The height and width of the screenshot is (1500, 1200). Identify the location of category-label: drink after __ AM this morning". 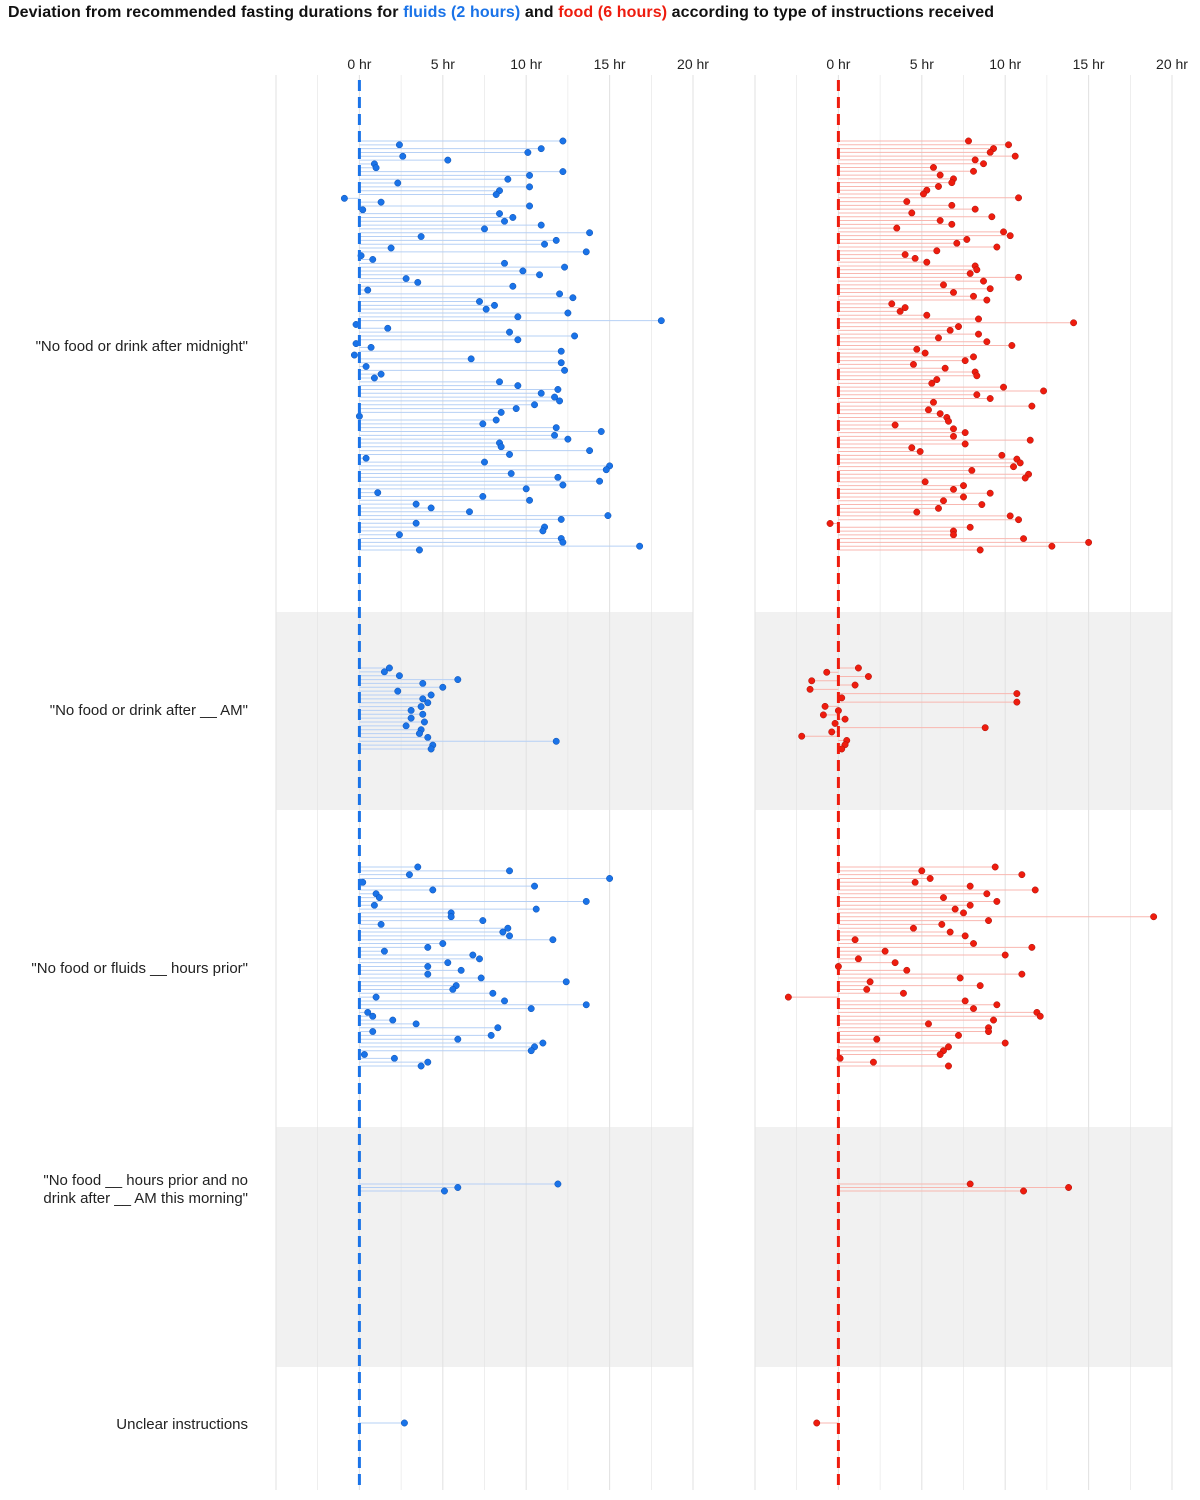
(145, 1198).